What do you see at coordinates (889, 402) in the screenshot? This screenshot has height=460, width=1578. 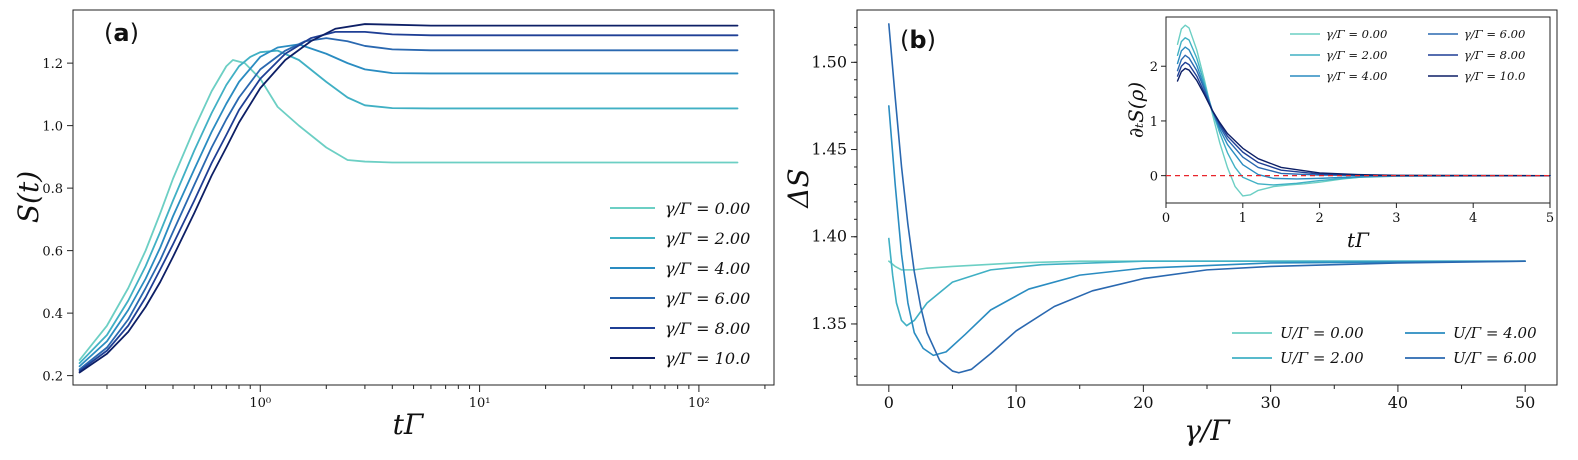 I see `panel-b-x-tick-label: 0` at bounding box center [889, 402].